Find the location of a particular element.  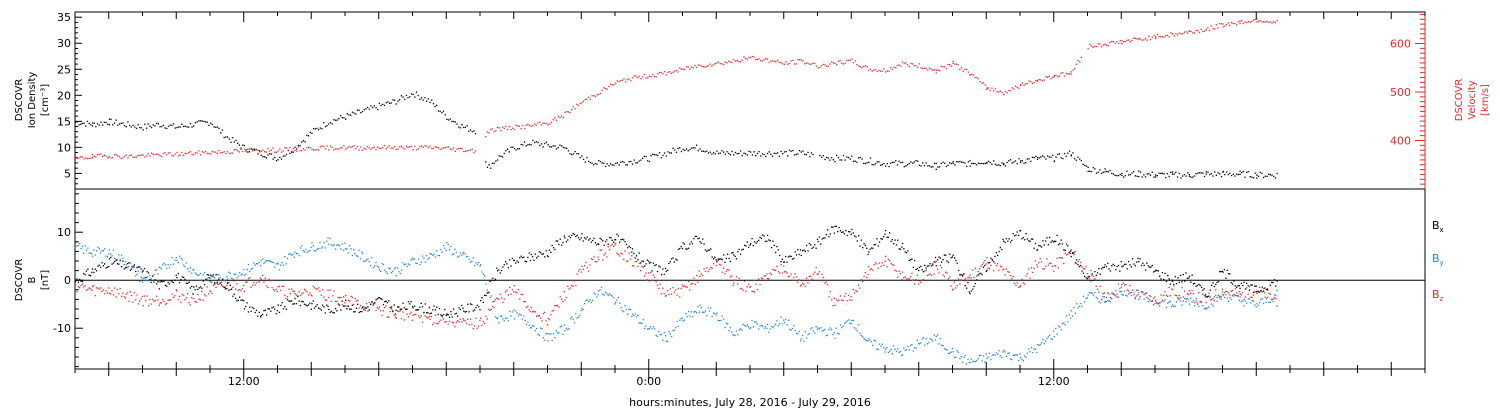

top-ylabel-left-line3: [cm⁻³] is located at coordinates (45, 100).